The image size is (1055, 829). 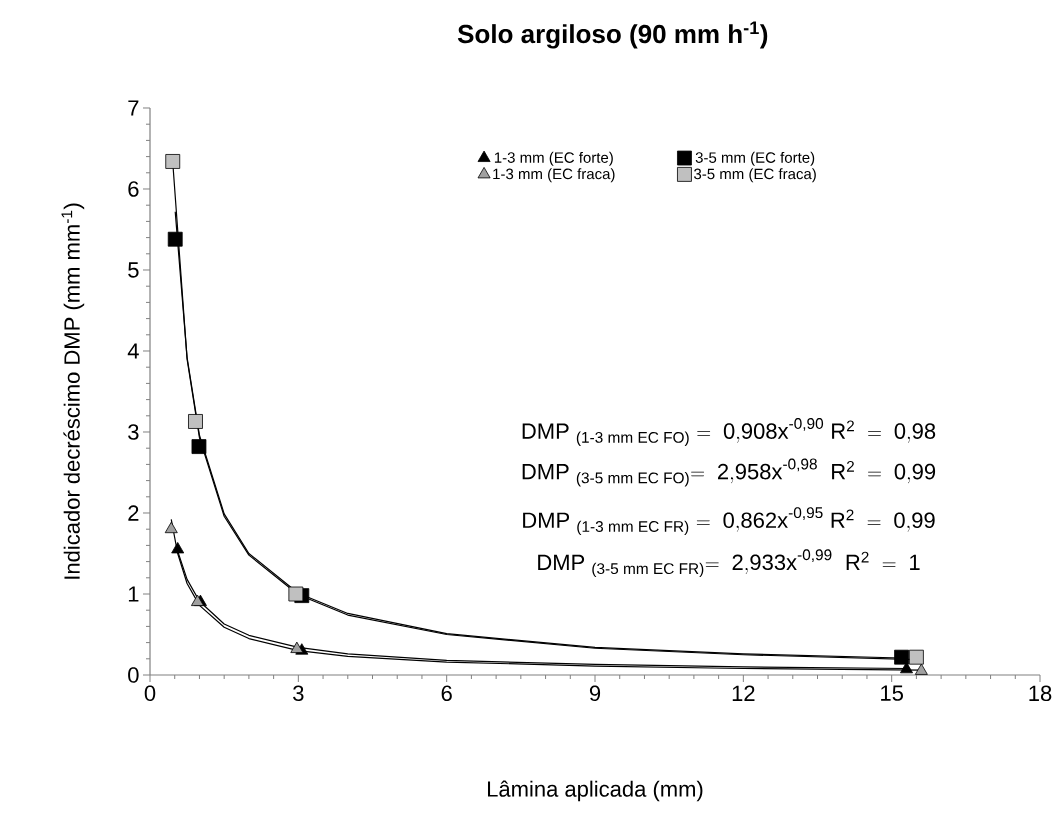 What do you see at coordinates (133, 594) in the screenshot?
I see `y-tick-label: 1` at bounding box center [133, 594].